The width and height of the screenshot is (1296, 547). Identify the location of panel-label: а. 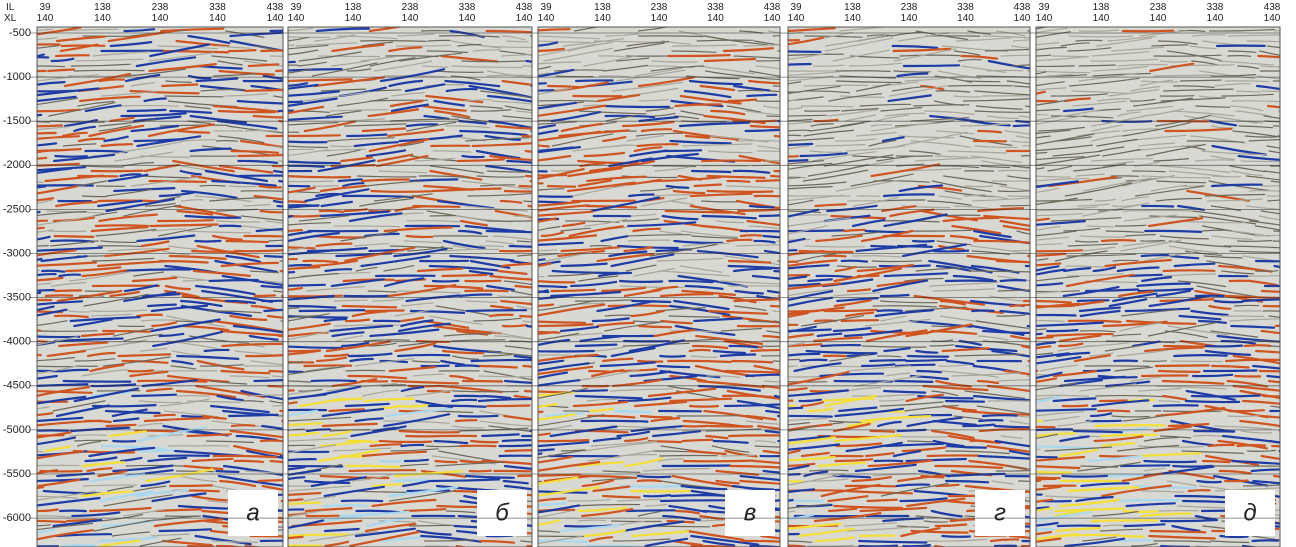
(252, 512).